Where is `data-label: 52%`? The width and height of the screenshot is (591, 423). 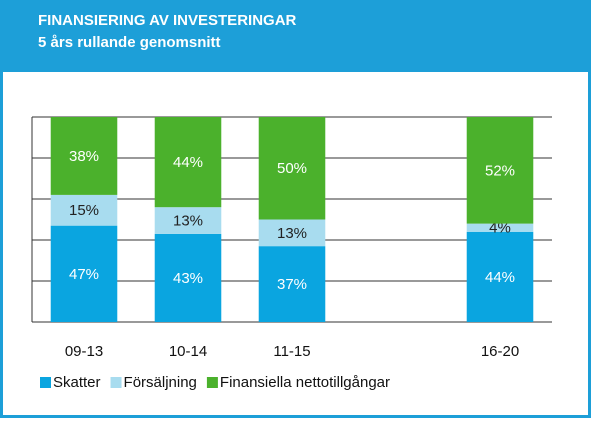 data-label: 52% is located at coordinates (500, 170).